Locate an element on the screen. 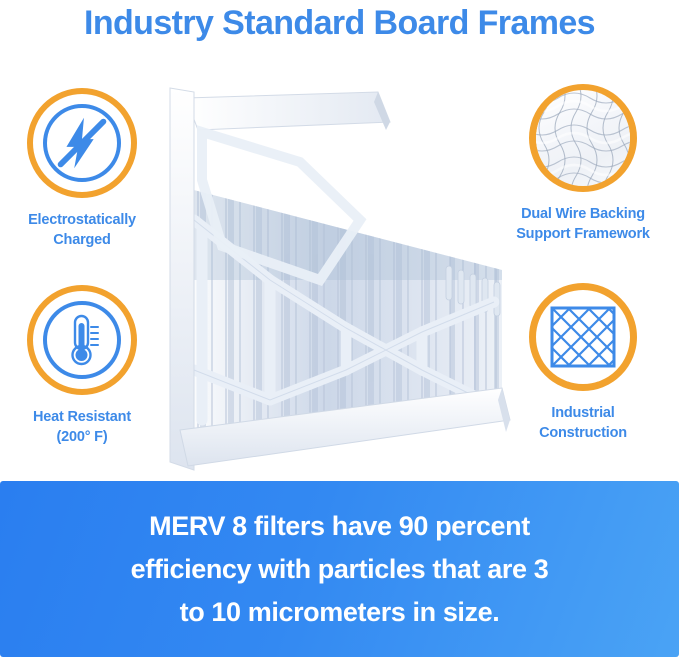  lightning-bolt-no-static-icon is located at coordinates (82, 143).